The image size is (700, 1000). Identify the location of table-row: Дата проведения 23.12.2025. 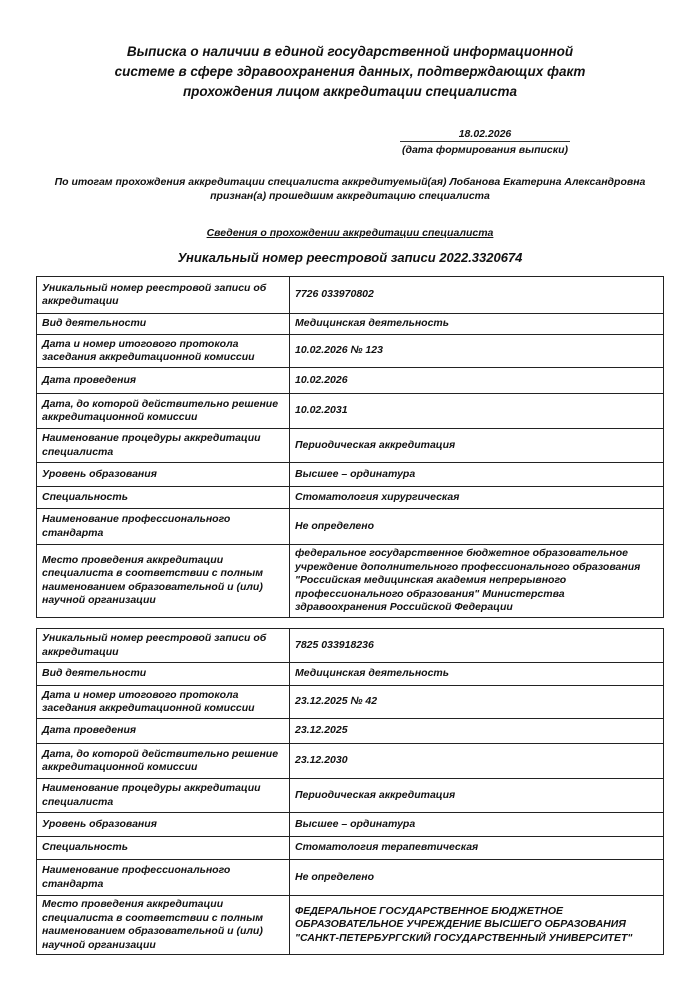
(350, 731).